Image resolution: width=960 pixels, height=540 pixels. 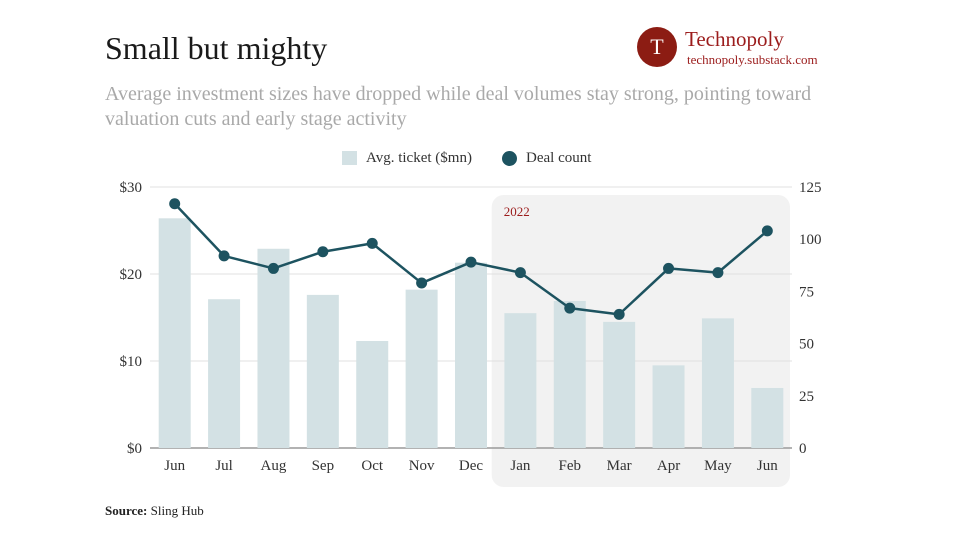 What do you see at coordinates (806, 345) in the screenshot?
I see `right-axis-tick-label: 50` at bounding box center [806, 345].